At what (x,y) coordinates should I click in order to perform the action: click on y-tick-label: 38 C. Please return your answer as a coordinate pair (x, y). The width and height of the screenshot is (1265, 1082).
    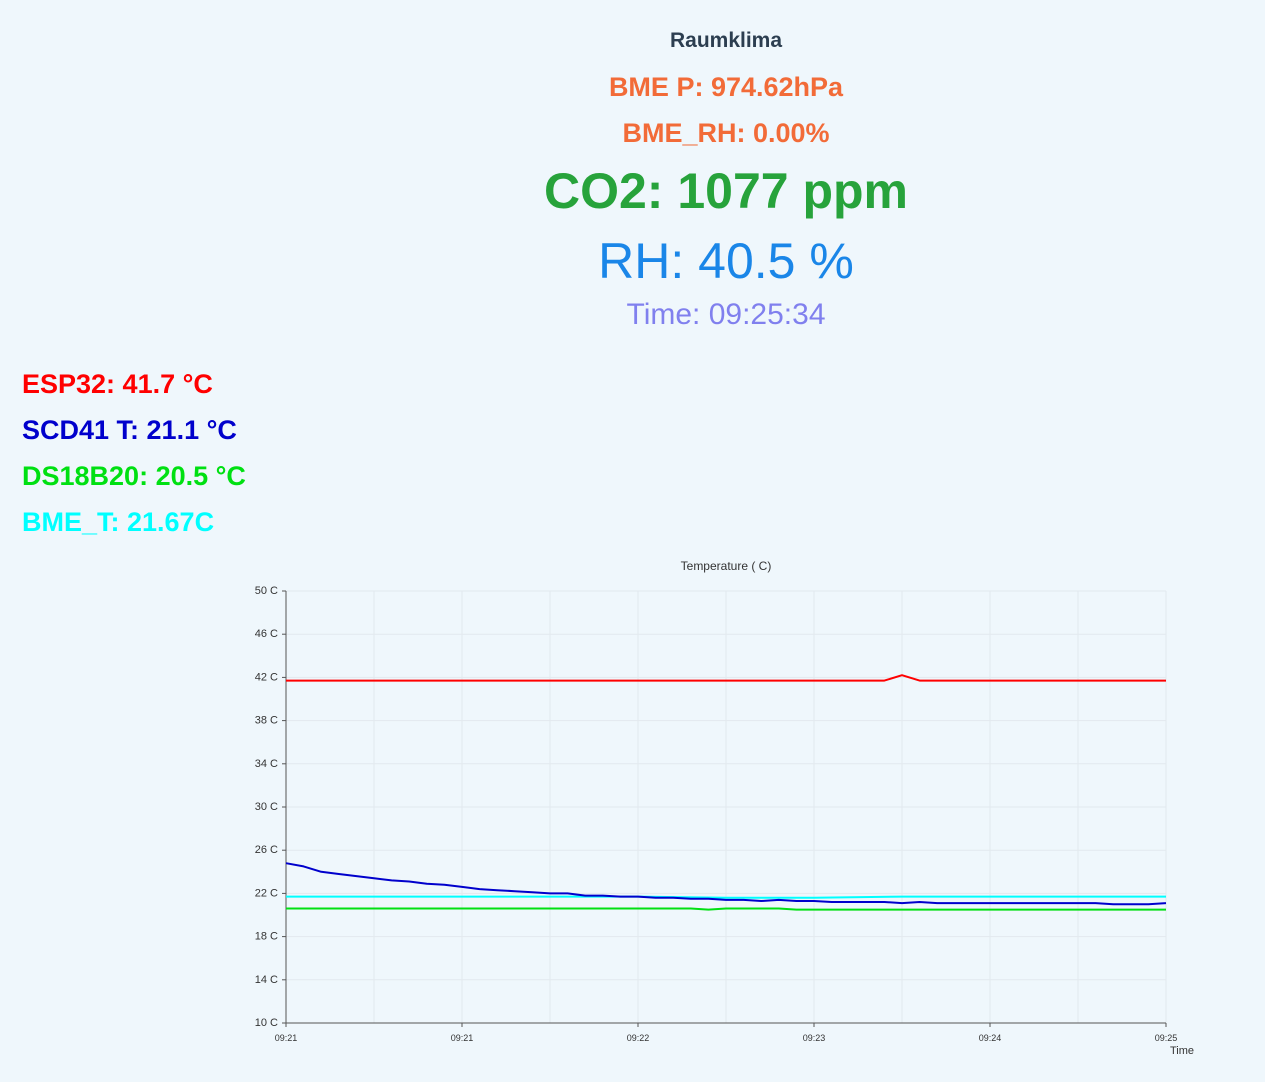
    Looking at the image, I should click on (266, 721).